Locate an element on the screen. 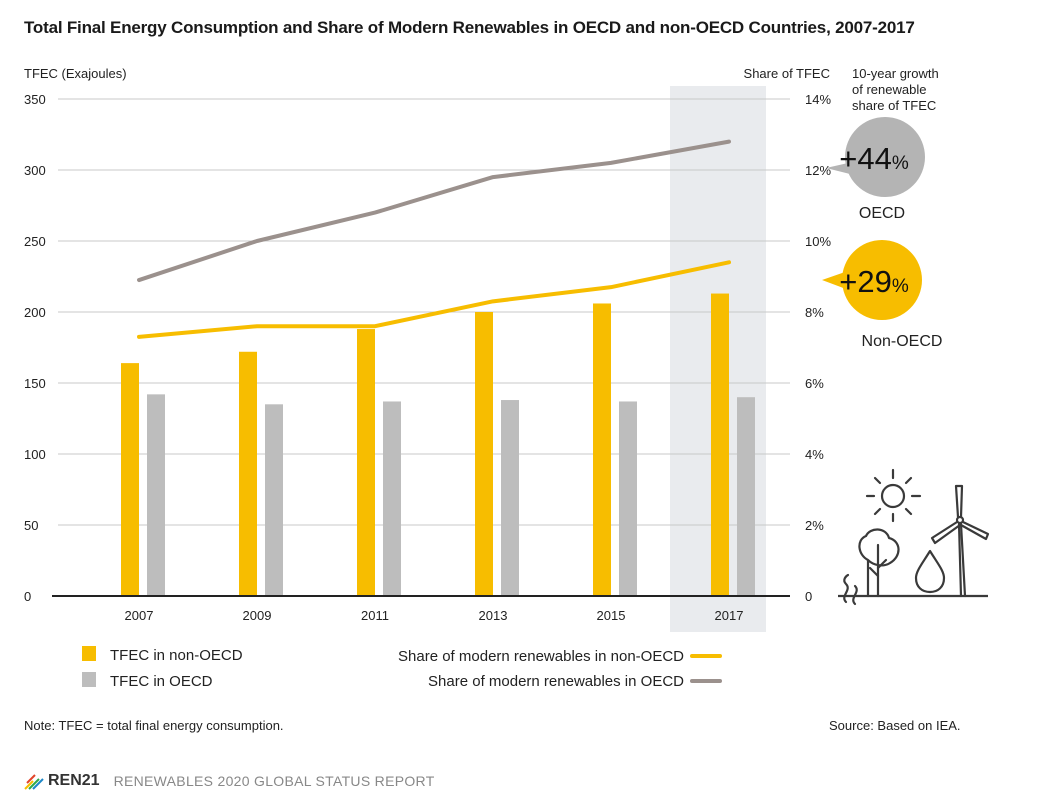  x-tick-label: 2007 is located at coordinates (139, 615).